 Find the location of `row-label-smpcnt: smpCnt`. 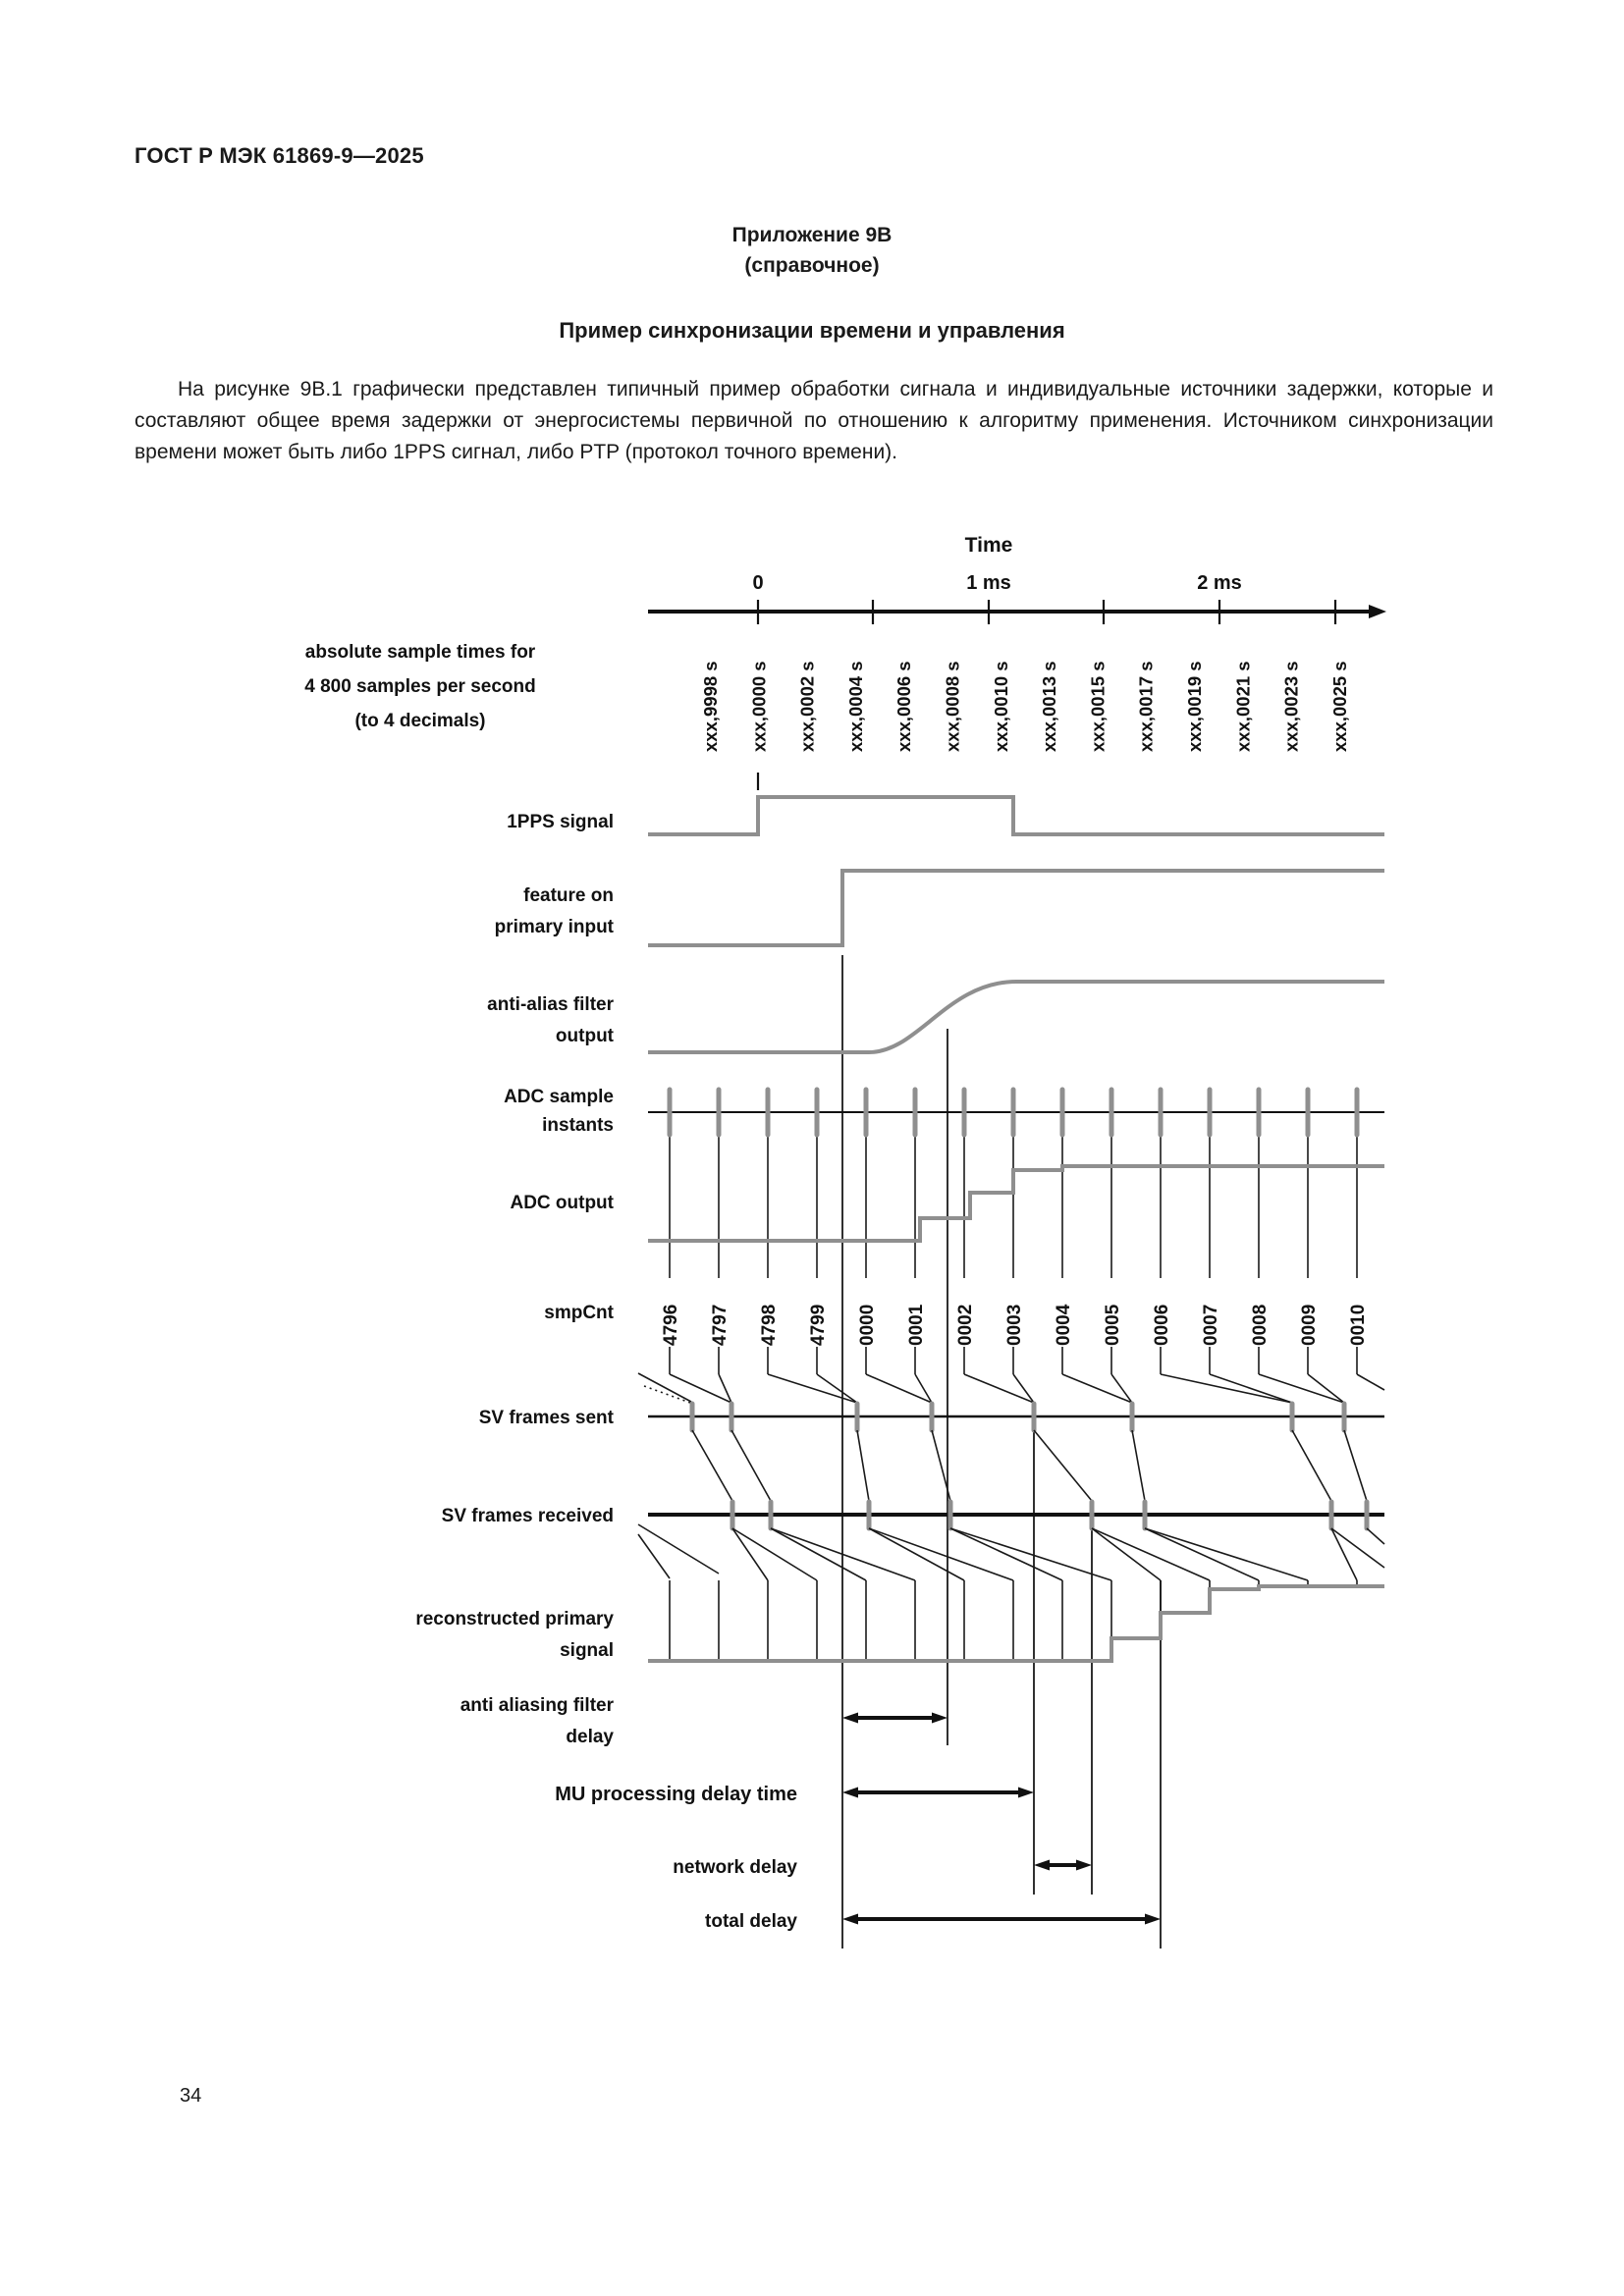

row-label-smpcnt: smpCnt is located at coordinates (579, 1313).